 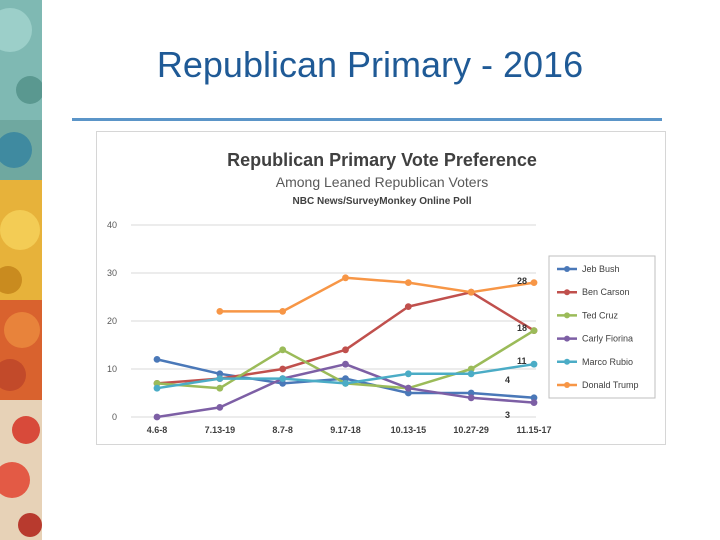 I want to click on y-tick-label: 10, so click(x=112, y=369).